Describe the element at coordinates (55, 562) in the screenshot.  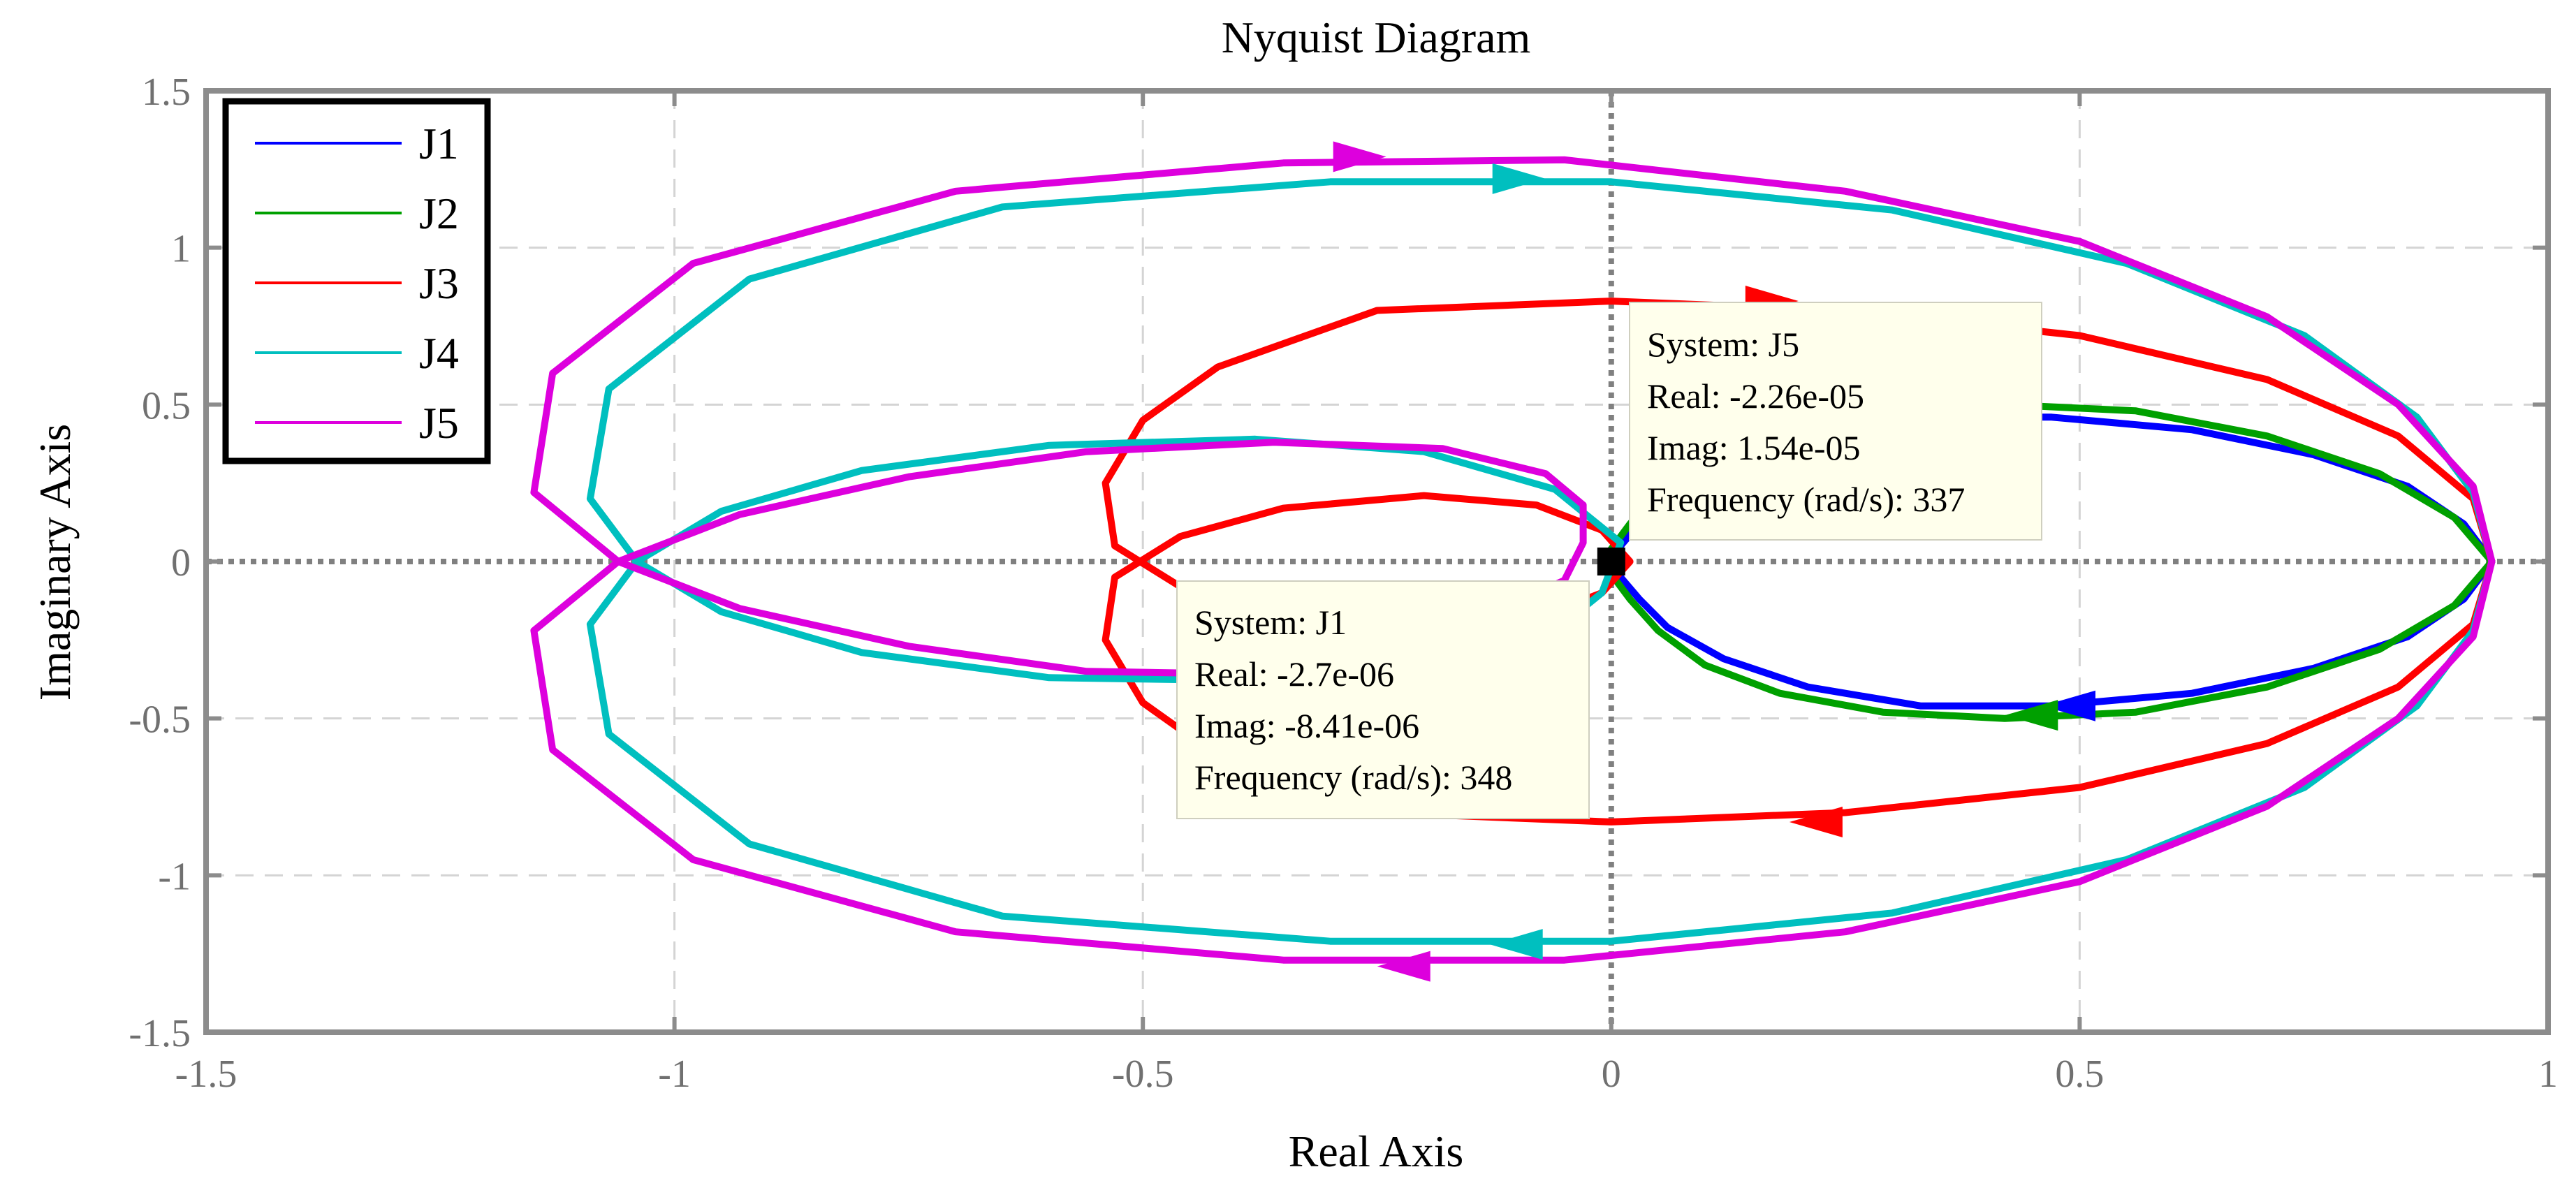
I see `y-axis-label: Imaginary Axis` at that location.